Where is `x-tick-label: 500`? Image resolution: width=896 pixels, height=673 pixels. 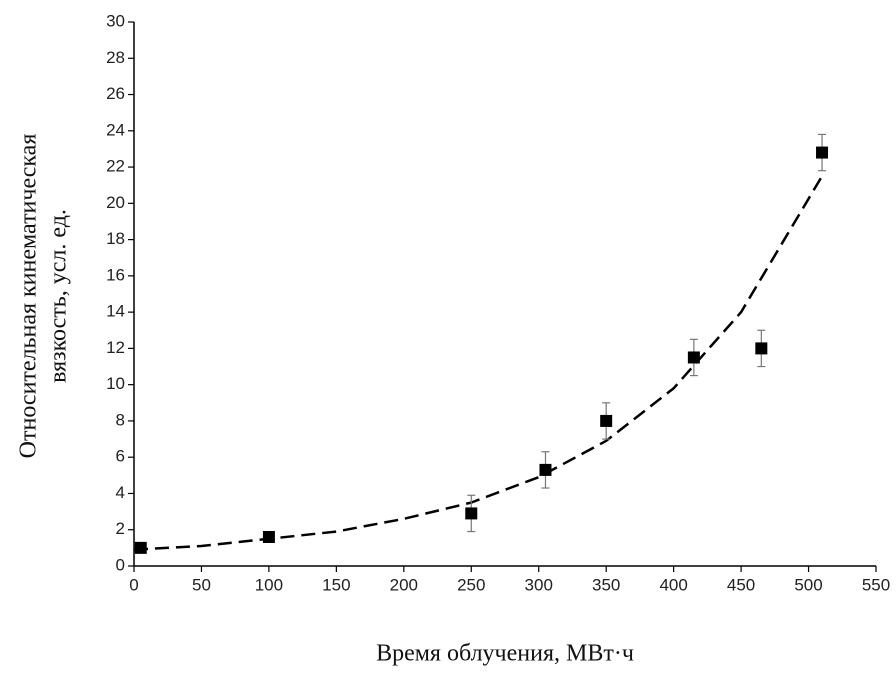
x-tick-label: 500 is located at coordinates (808, 584).